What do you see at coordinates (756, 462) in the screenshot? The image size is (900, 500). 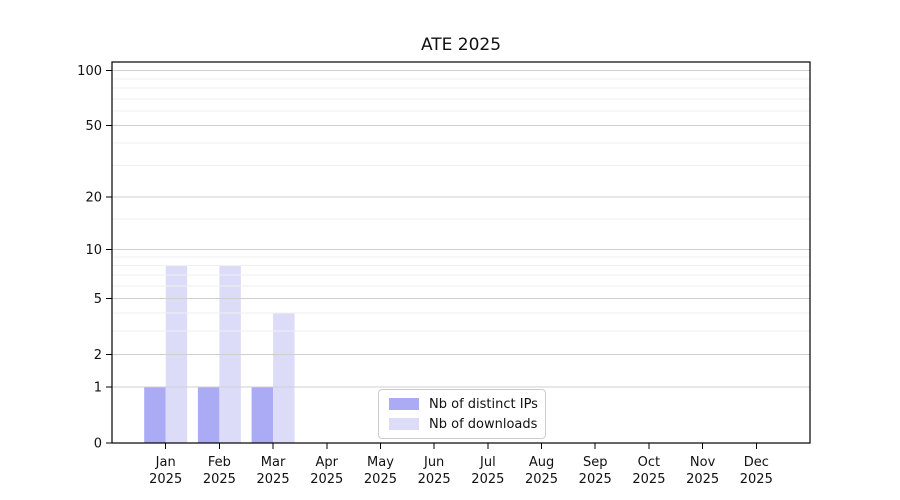 I see `x-tick-label-month: Dec` at bounding box center [756, 462].